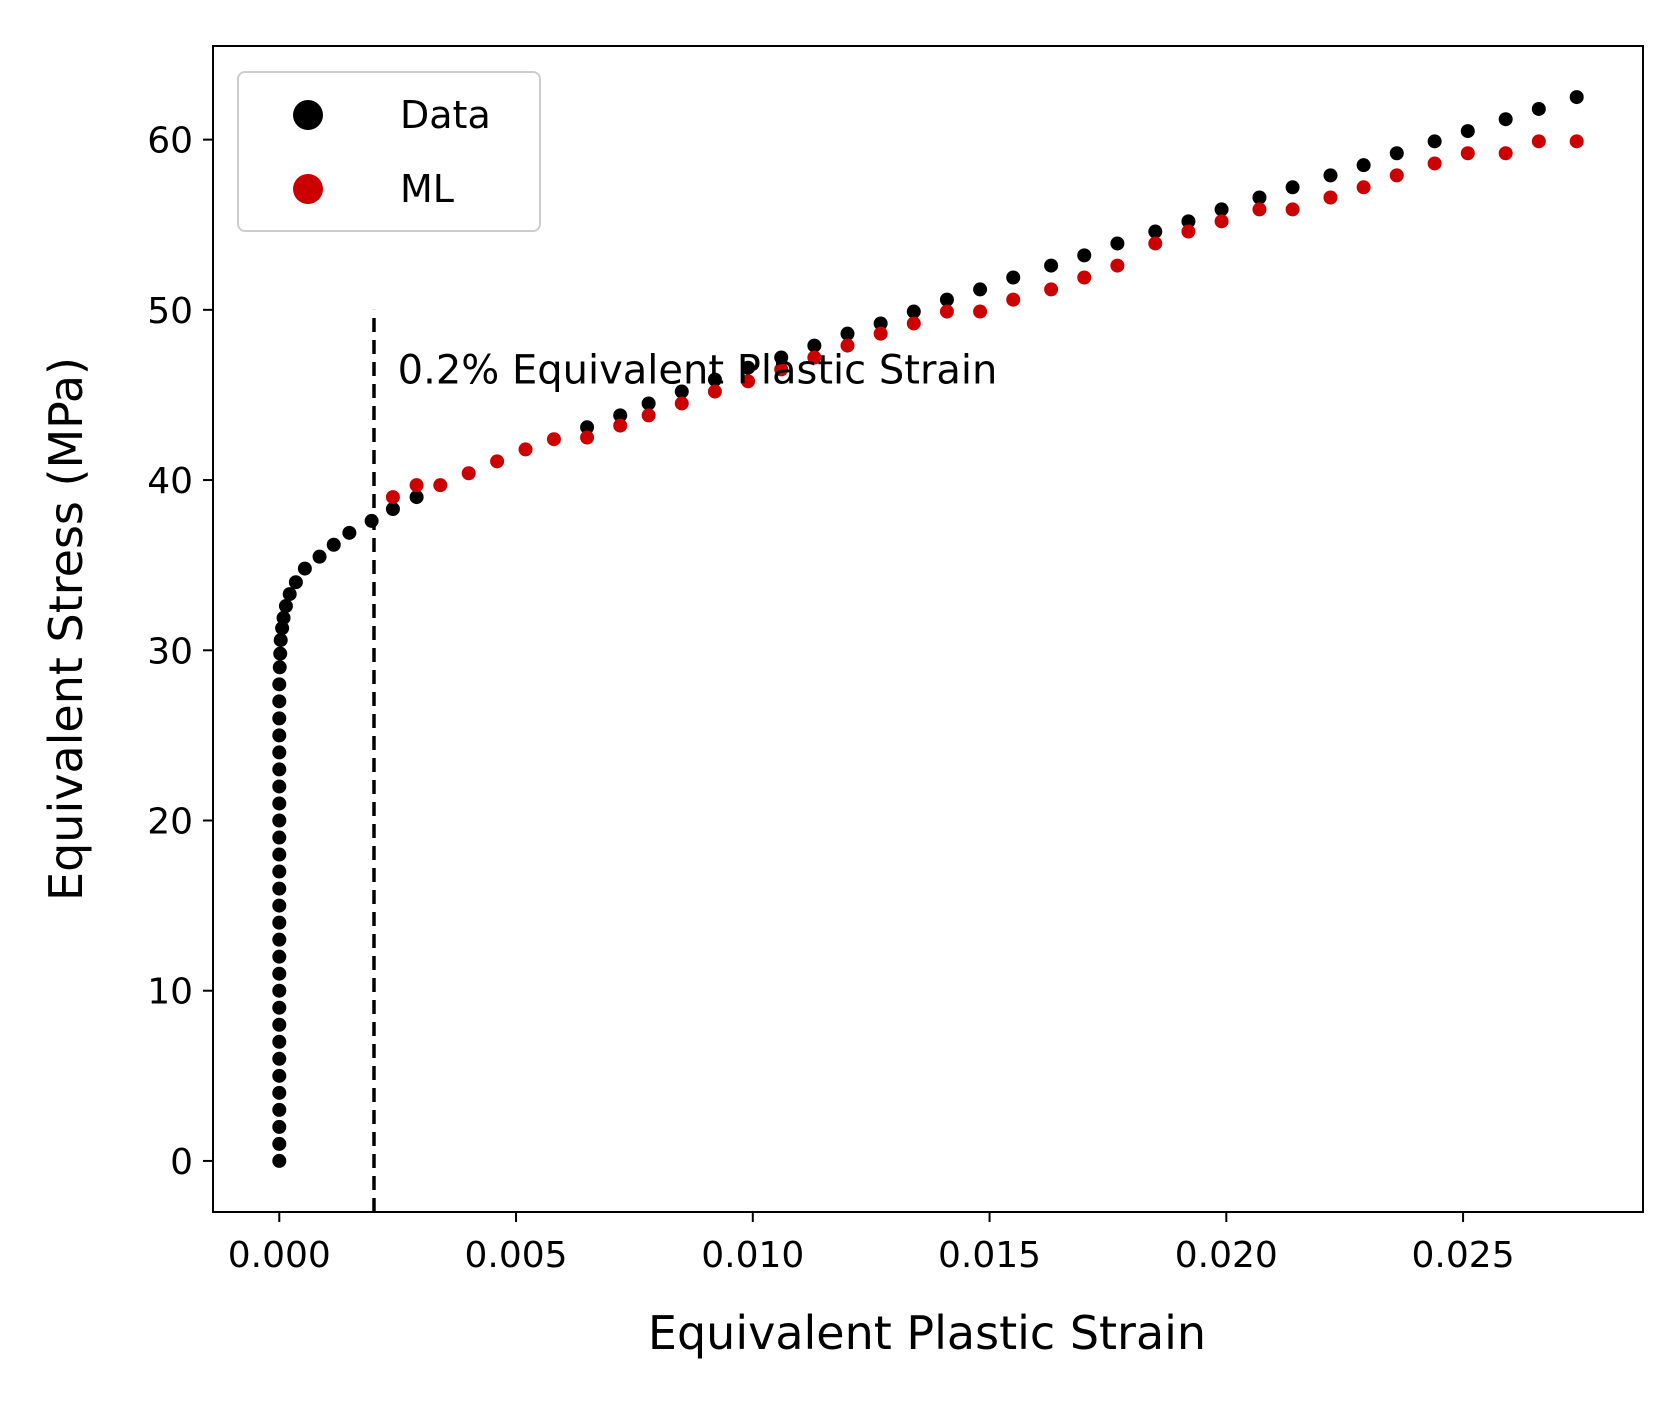  What do you see at coordinates (170, 141) in the screenshot?
I see `y-tick-label: 60` at bounding box center [170, 141].